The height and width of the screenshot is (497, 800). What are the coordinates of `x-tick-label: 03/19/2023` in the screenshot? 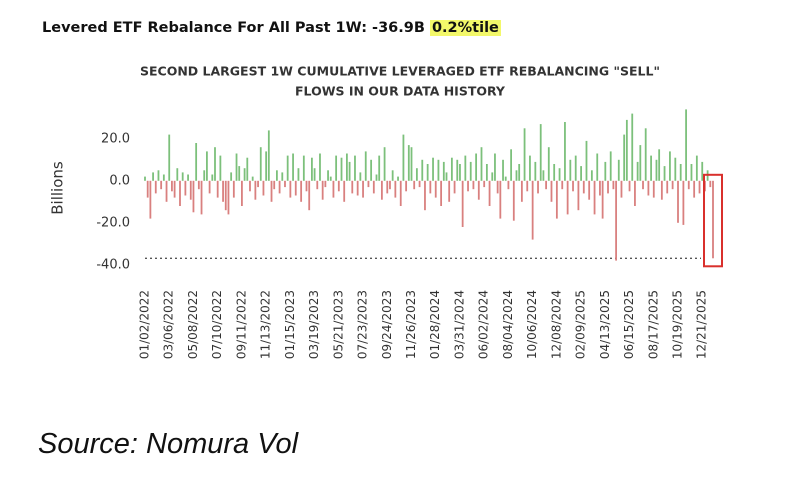 It's located at (314, 324).